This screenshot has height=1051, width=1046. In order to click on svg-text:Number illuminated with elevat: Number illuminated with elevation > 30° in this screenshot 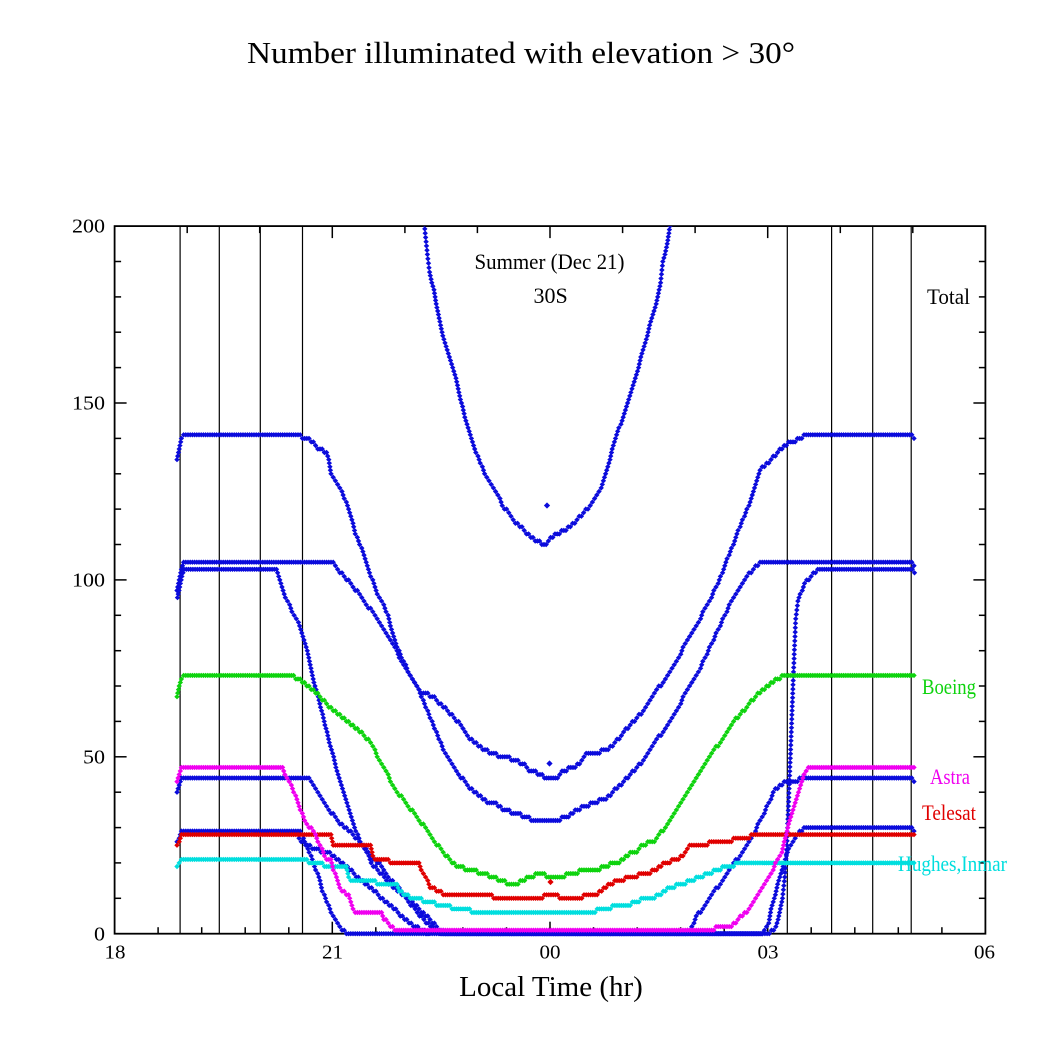, I will do `click(521, 52)`.